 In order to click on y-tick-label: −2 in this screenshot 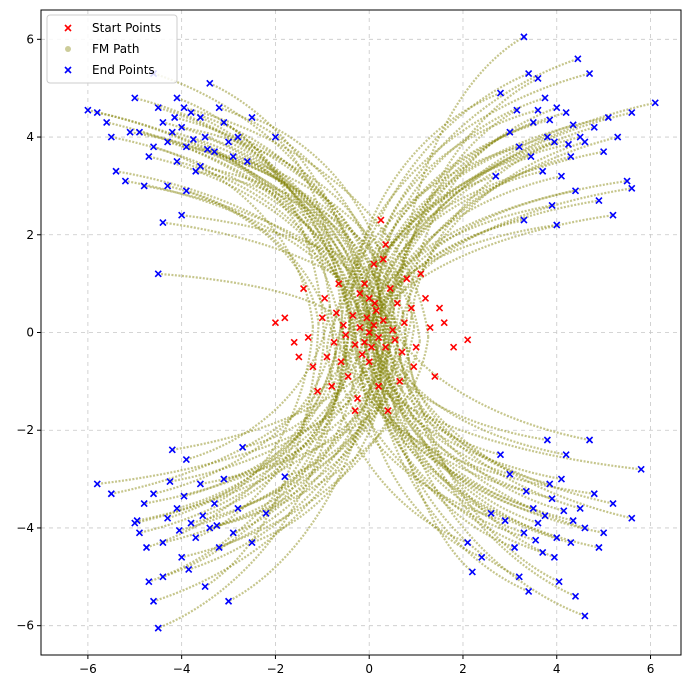, I will do `click(25, 430)`.